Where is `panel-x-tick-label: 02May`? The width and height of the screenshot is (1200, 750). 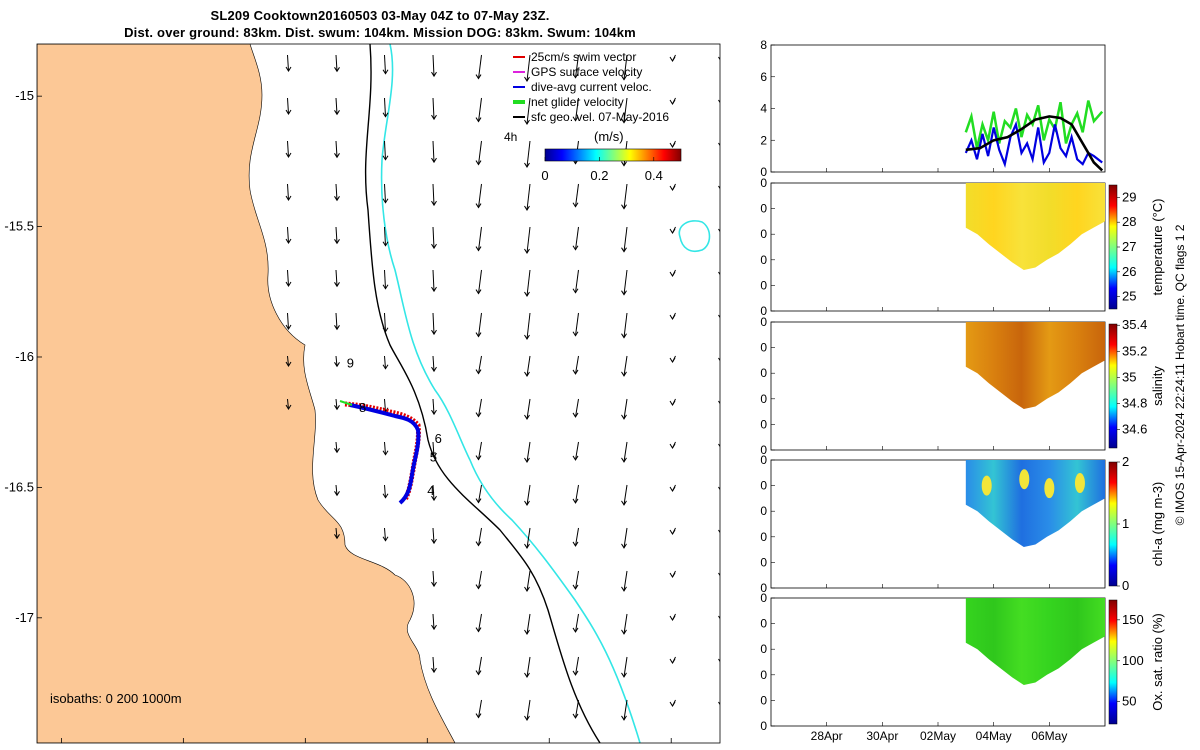
panel-x-tick-label: 02May is located at coordinates (938, 736).